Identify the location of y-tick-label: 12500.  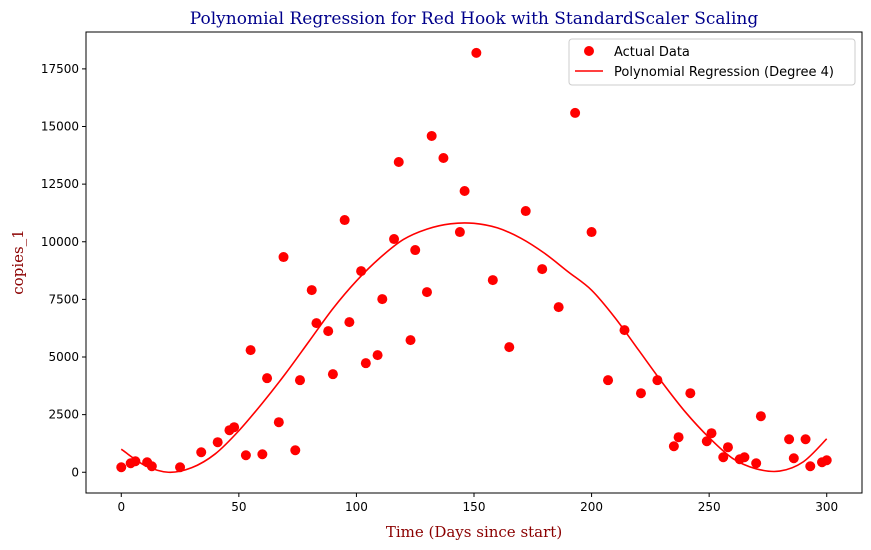
(60, 184).